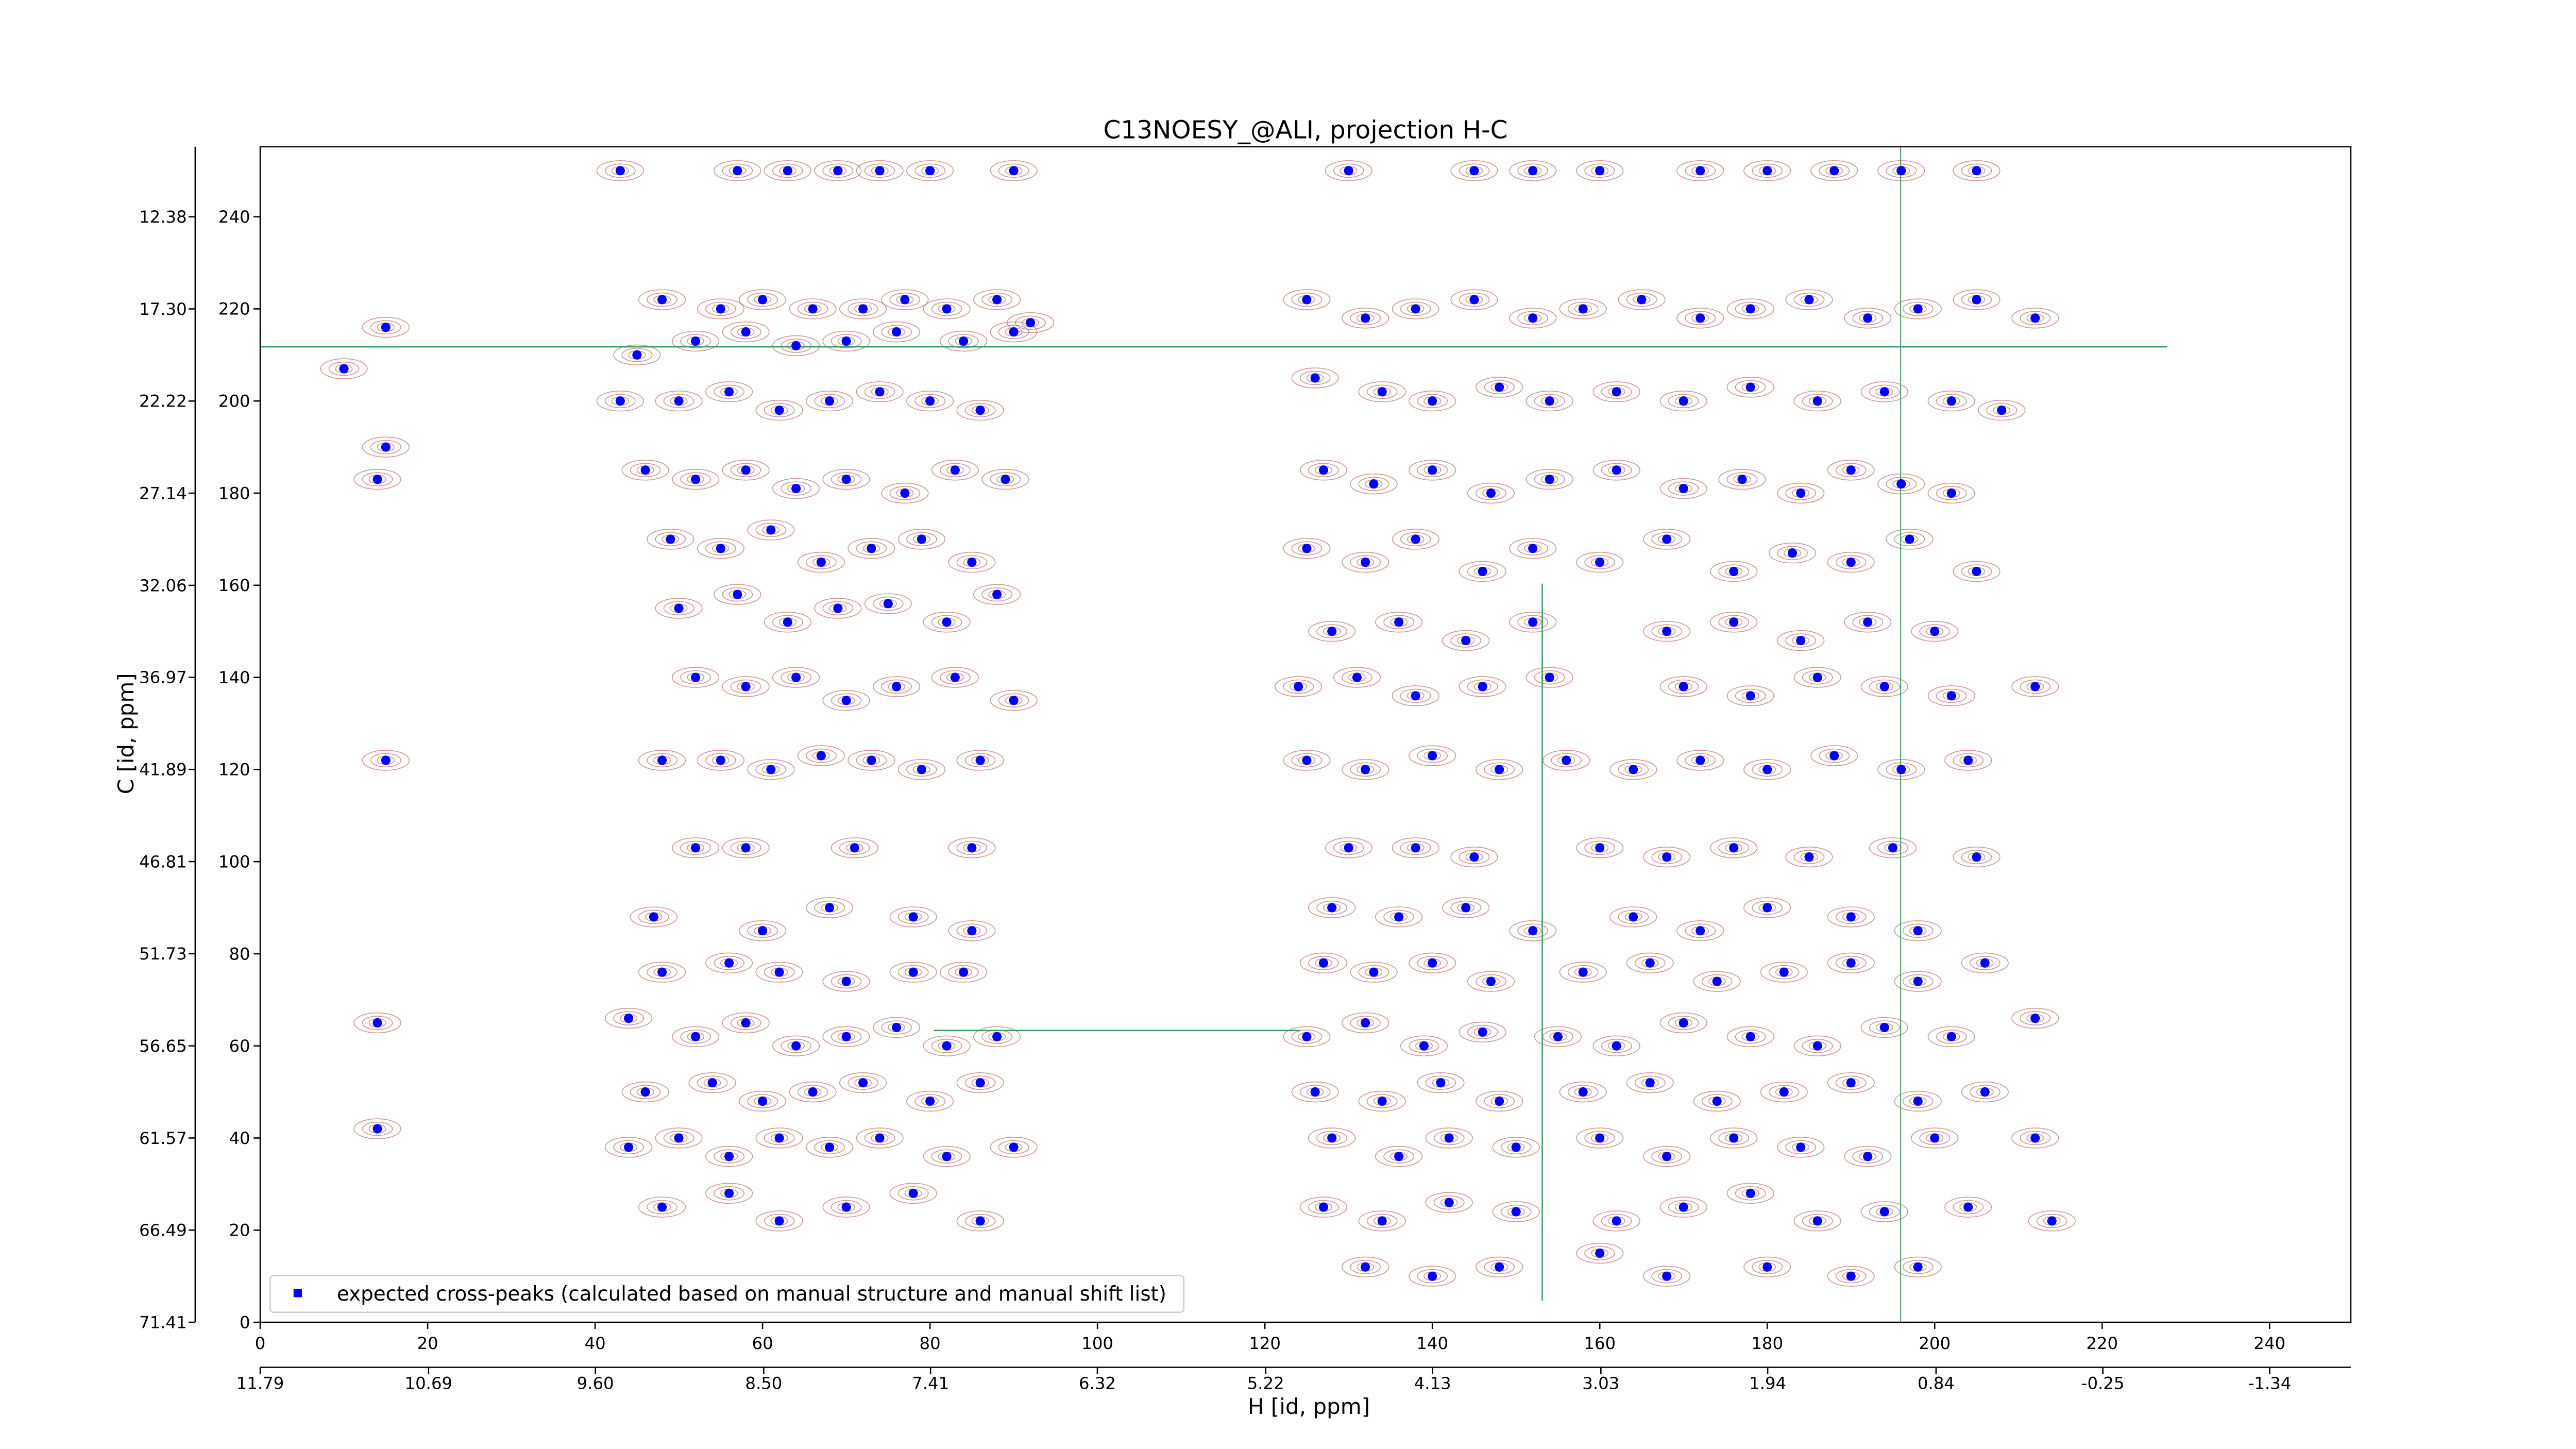 The height and width of the screenshot is (1449, 2576). What do you see at coordinates (595, 1383) in the screenshot?
I see `x2-tick-label: 9.60` at bounding box center [595, 1383].